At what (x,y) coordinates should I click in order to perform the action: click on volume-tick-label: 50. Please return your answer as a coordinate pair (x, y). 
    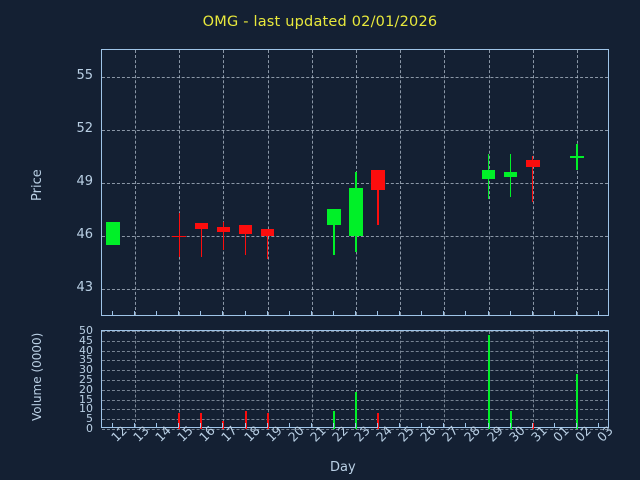
    Looking at the image, I should click on (86, 330).